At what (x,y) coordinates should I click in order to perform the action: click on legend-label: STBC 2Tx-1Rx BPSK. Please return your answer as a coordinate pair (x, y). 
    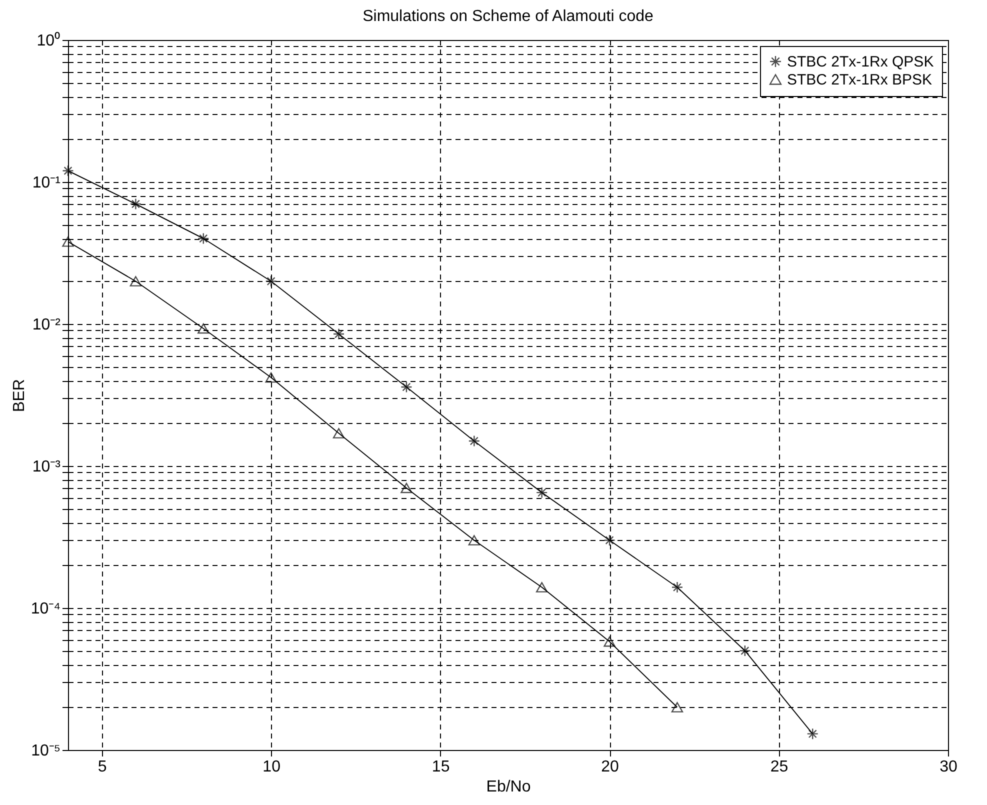
    Looking at the image, I should click on (859, 80).